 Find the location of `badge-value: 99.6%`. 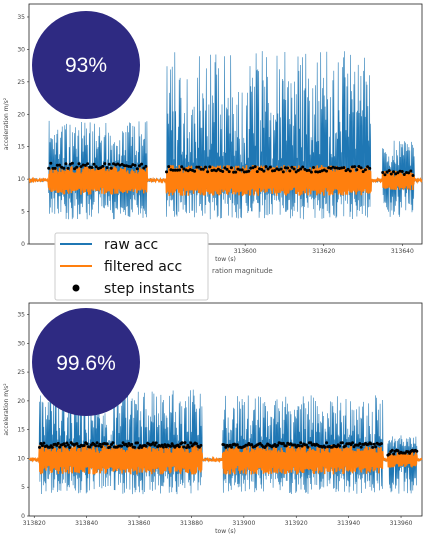

badge-value: 99.6% is located at coordinates (86, 363).